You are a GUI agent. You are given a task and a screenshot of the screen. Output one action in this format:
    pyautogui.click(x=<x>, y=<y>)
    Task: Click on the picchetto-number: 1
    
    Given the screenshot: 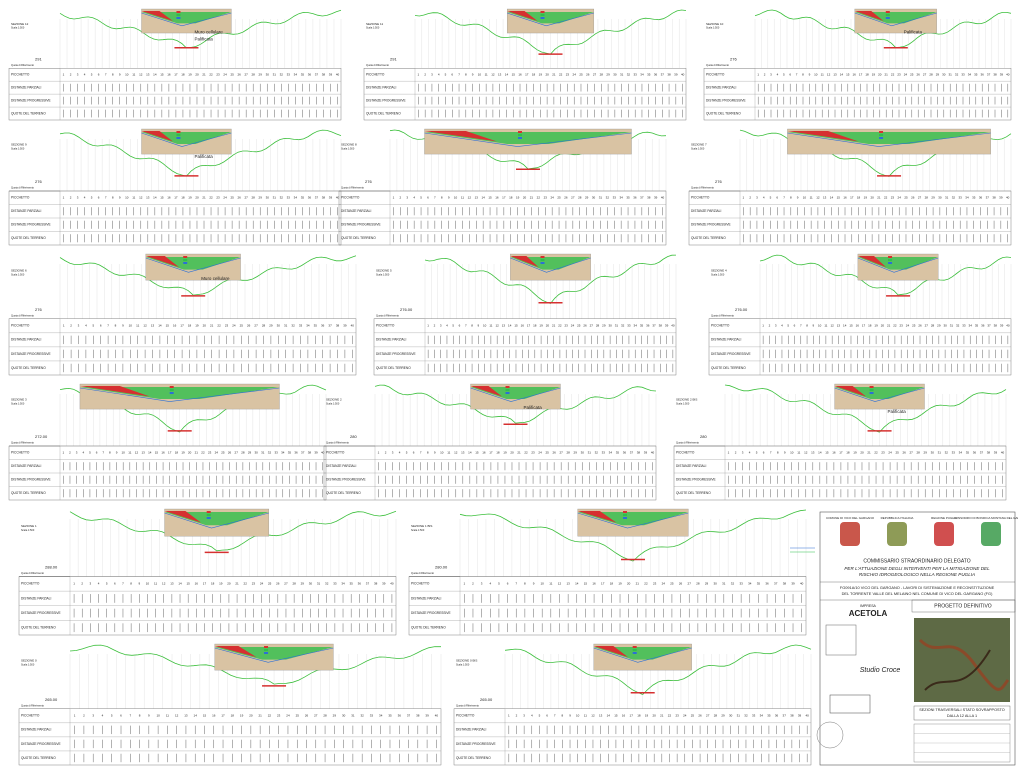 What is the action you would take?
    pyautogui.click(x=763, y=326)
    